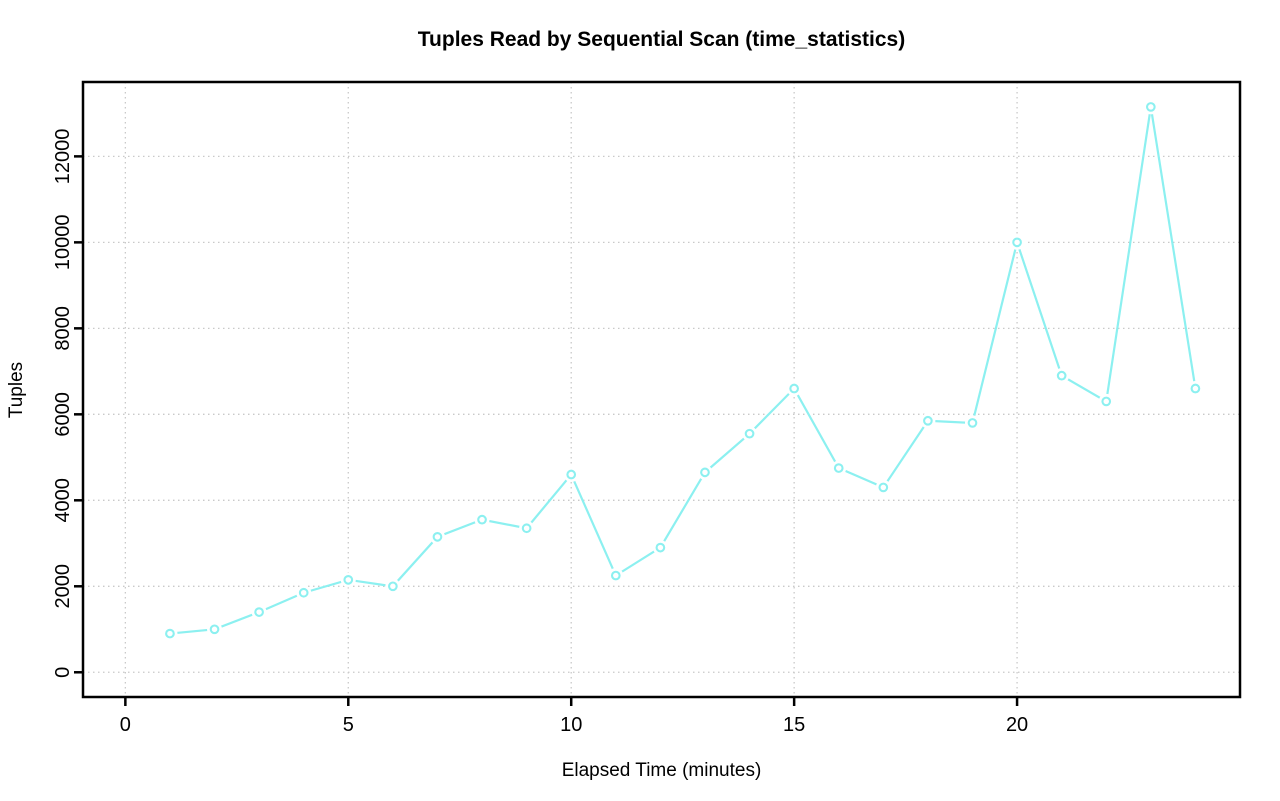 The image size is (1280, 801). I want to click on y-tick-label: 2000, so click(63, 586).